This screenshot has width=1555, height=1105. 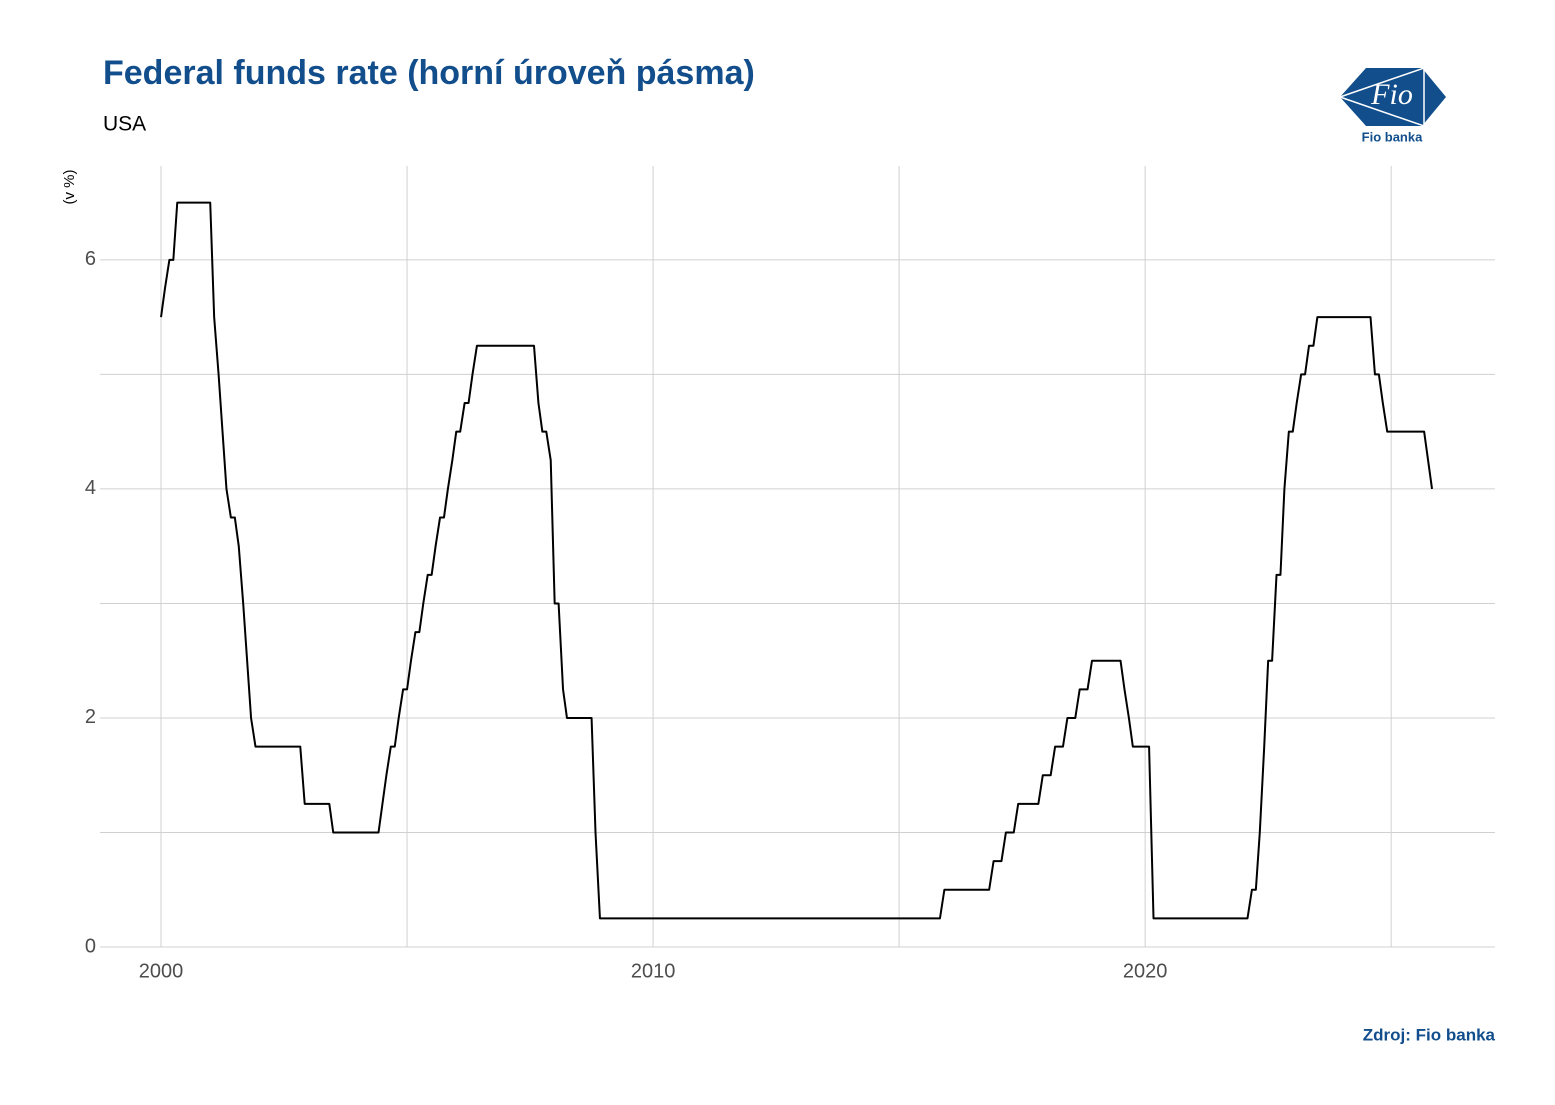 What do you see at coordinates (1145, 971) in the screenshot?
I see `x-tick-label: 2020` at bounding box center [1145, 971].